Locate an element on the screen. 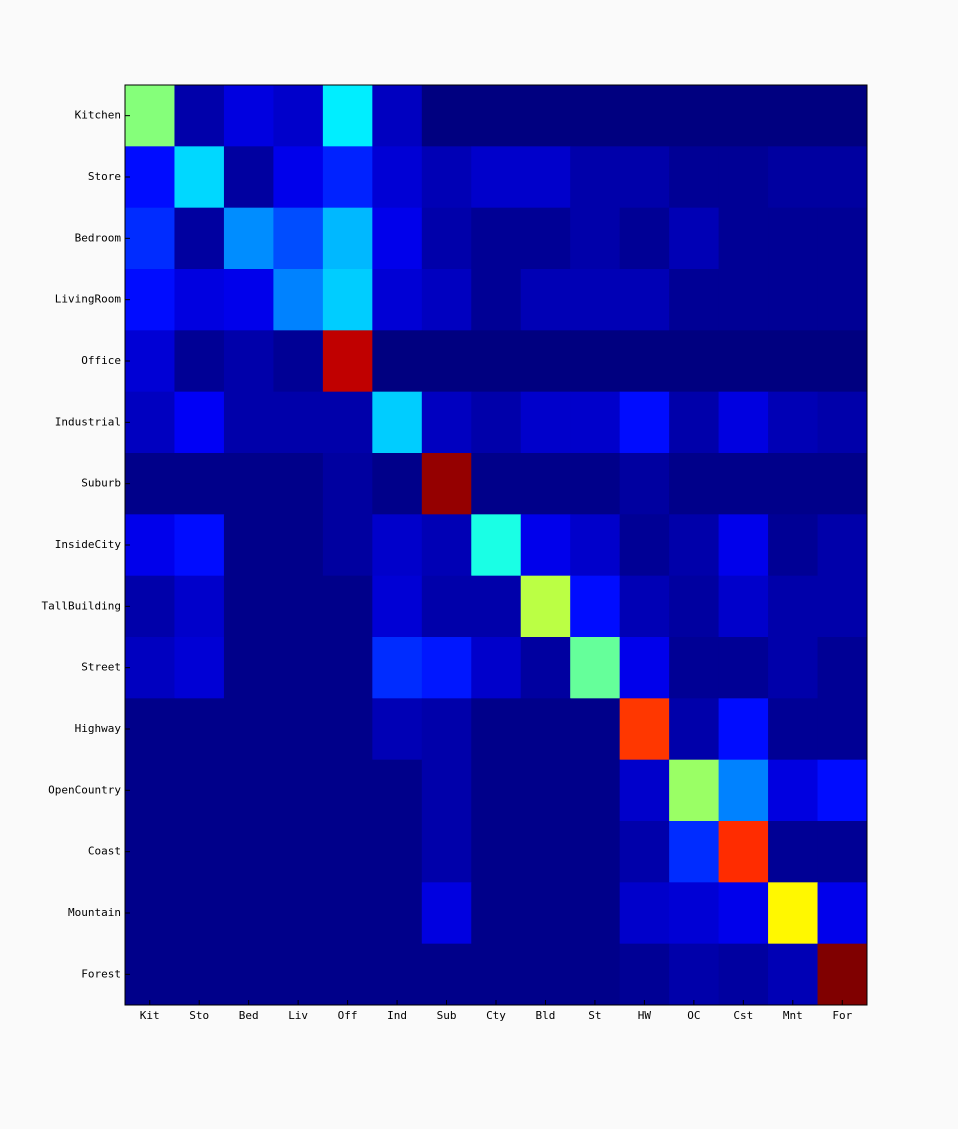  x-tick-label: Off is located at coordinates (348, 1015).